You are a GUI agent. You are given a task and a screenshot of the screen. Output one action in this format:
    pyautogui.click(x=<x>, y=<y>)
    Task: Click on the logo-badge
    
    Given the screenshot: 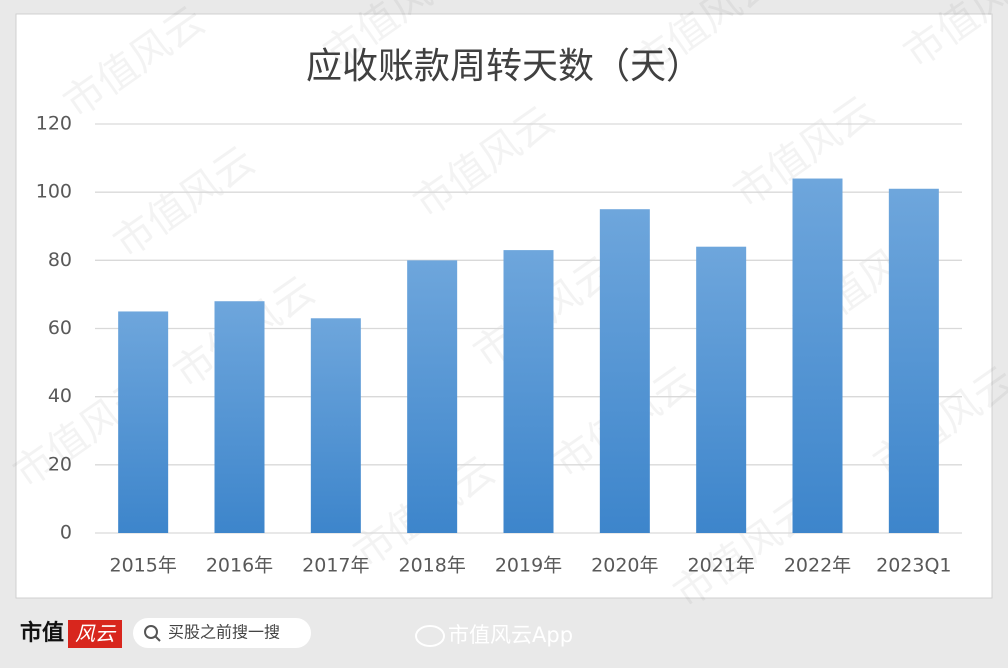 What is the action you would take?
    pyautogui.click(x=95, y=634)
    